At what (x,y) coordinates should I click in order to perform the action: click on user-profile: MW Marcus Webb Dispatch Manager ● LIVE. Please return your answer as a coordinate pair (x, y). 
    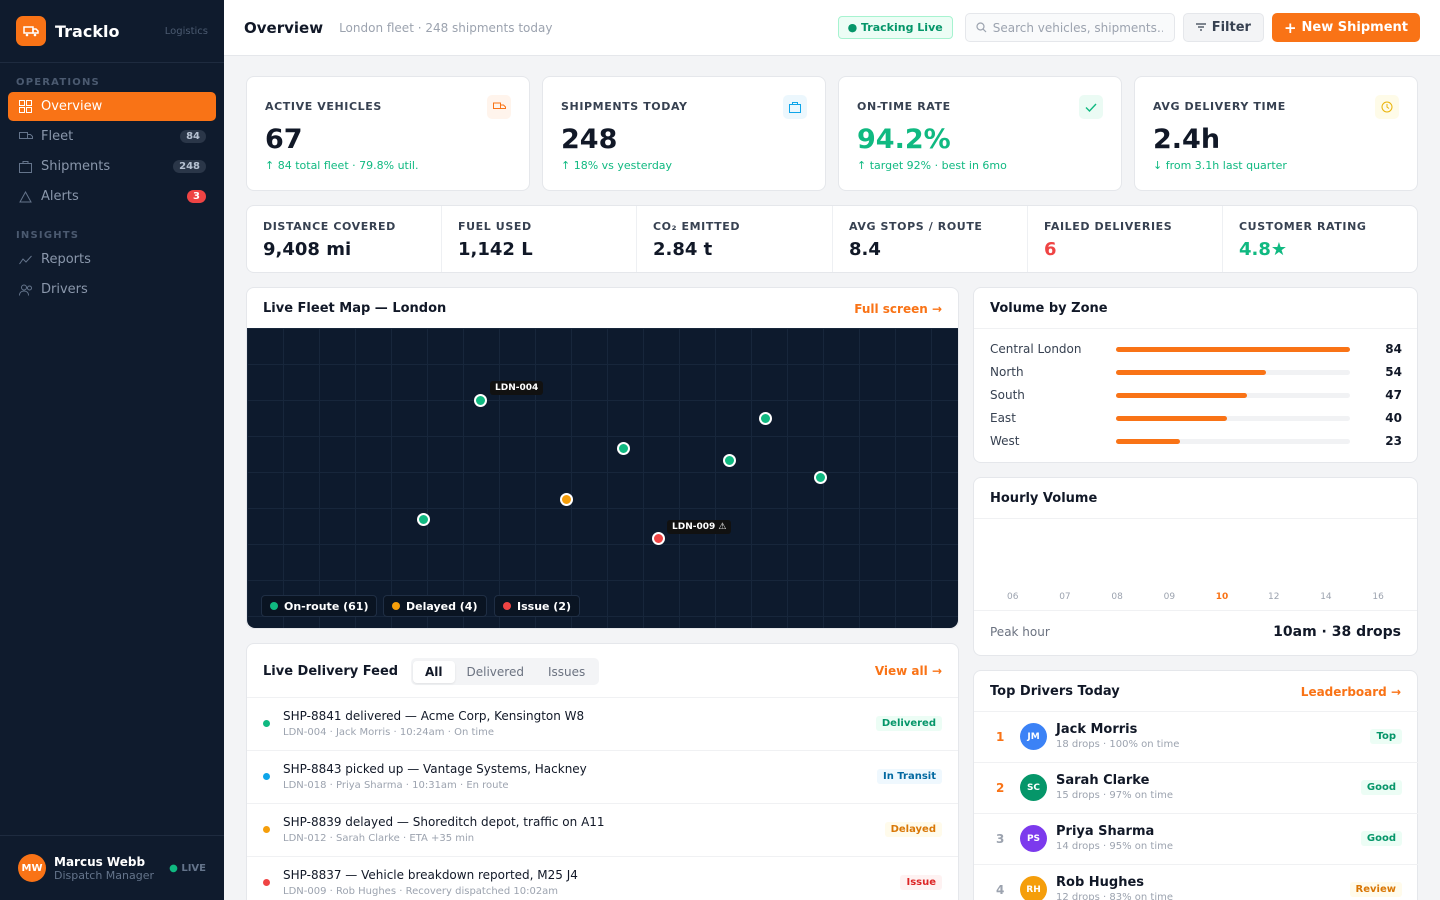
    Looking at the image, I should click on (112, 867).